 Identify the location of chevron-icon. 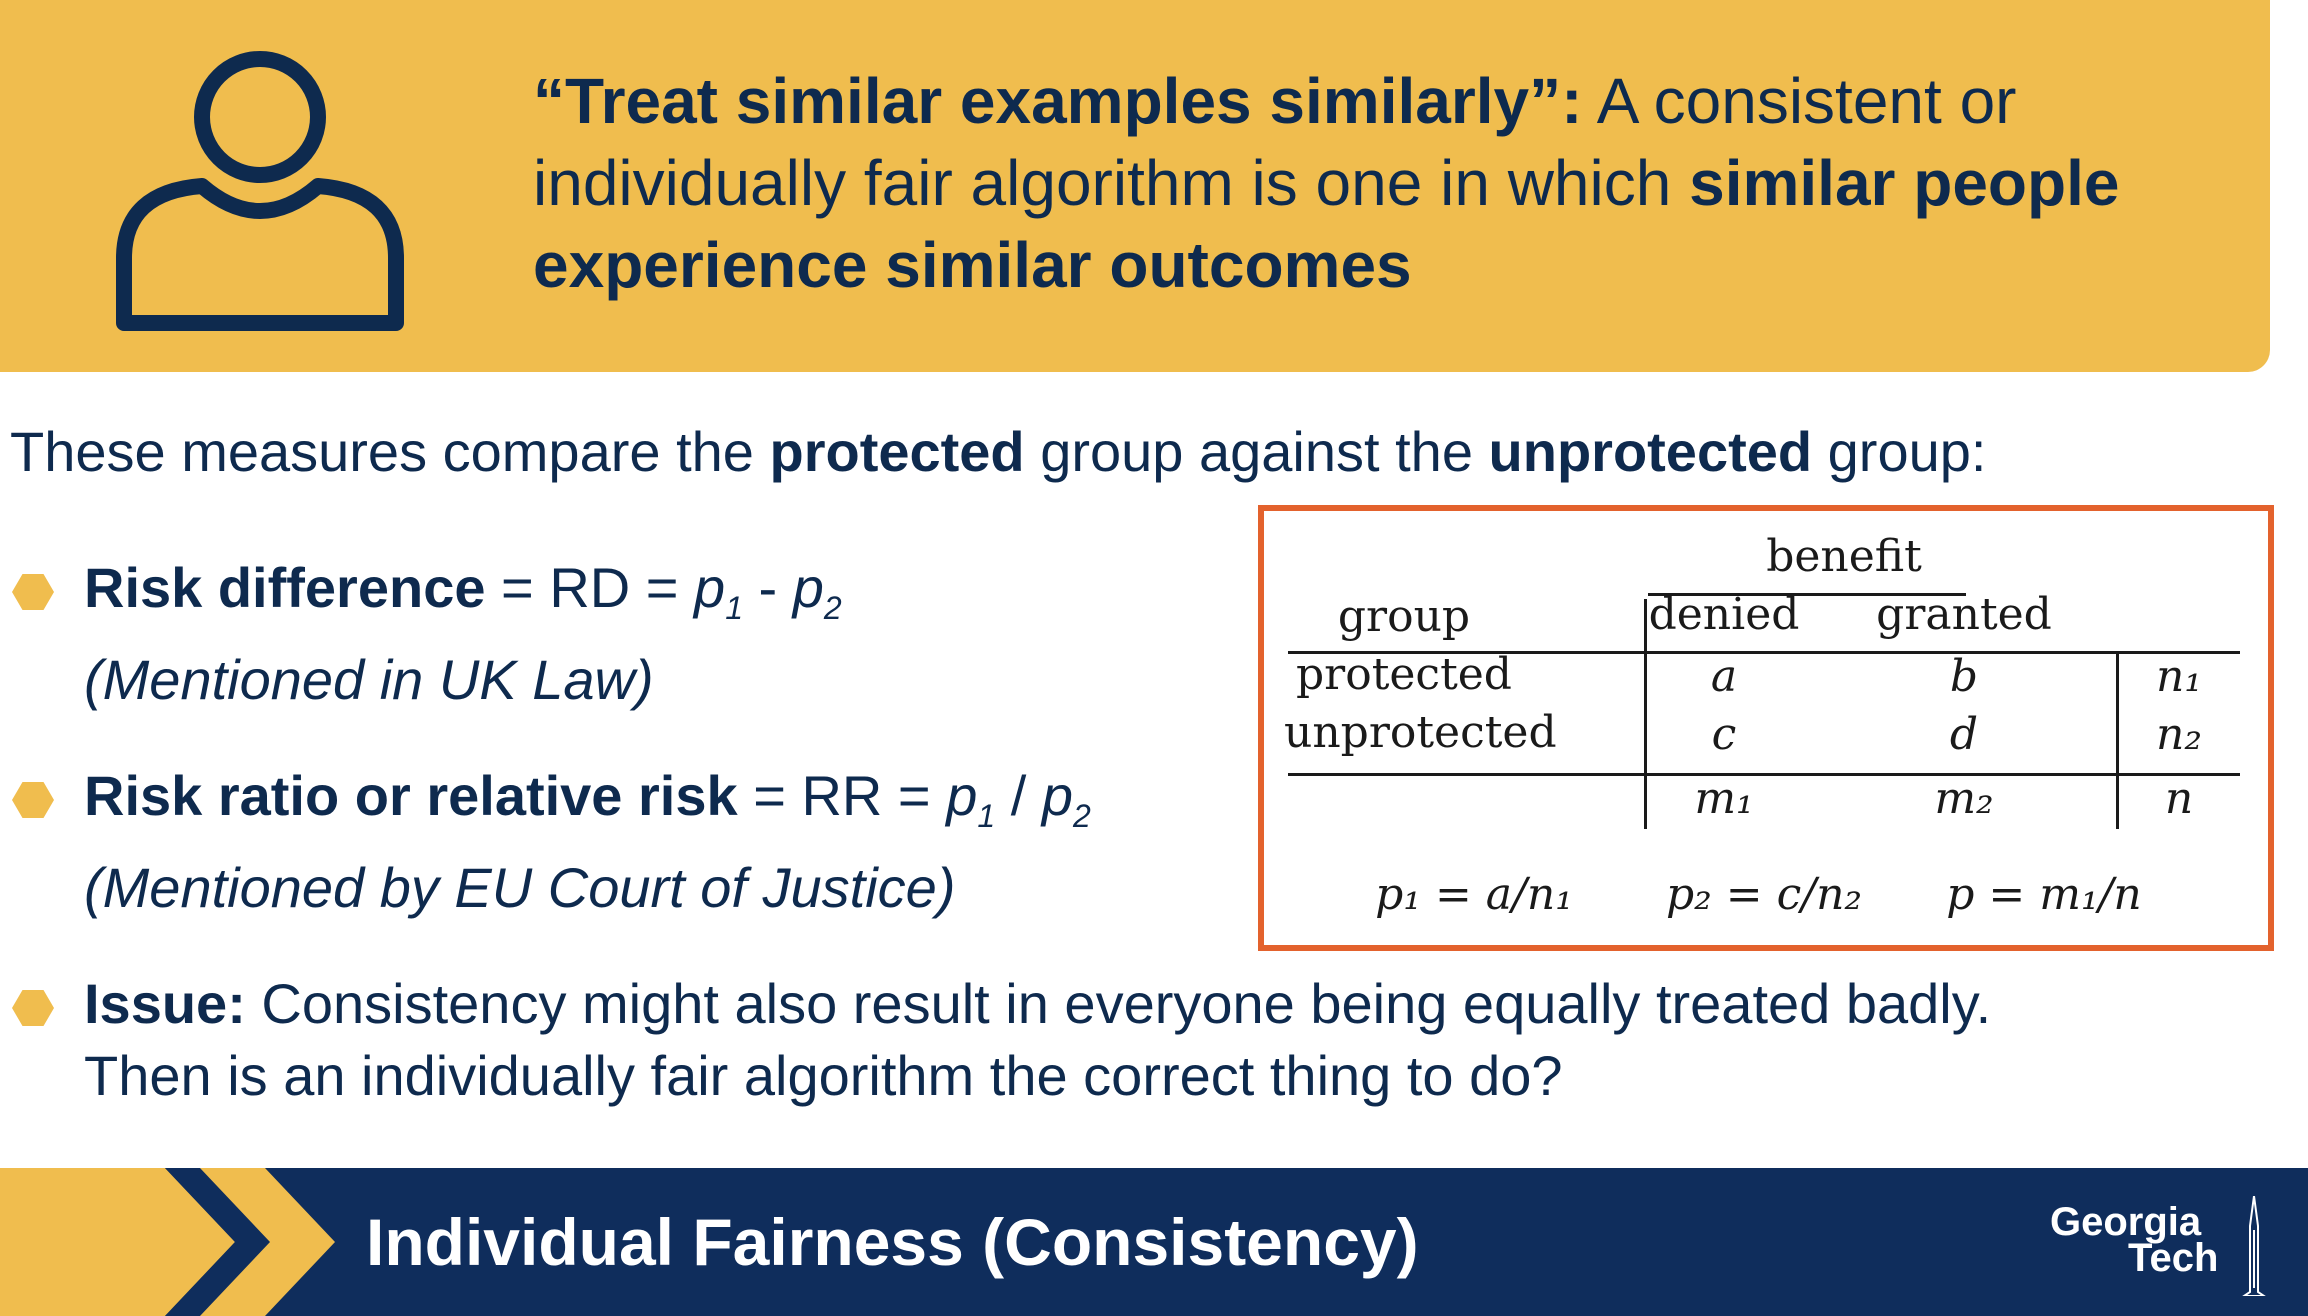
(167, 1242).